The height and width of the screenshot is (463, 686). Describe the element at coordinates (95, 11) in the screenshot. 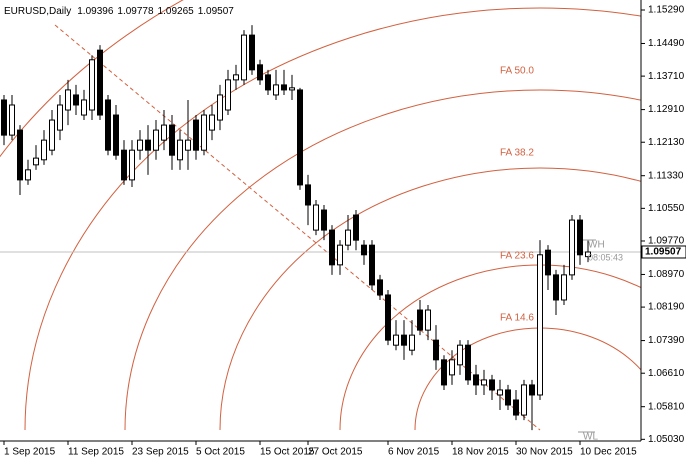

I see `last-open: 1.09396` at that location.